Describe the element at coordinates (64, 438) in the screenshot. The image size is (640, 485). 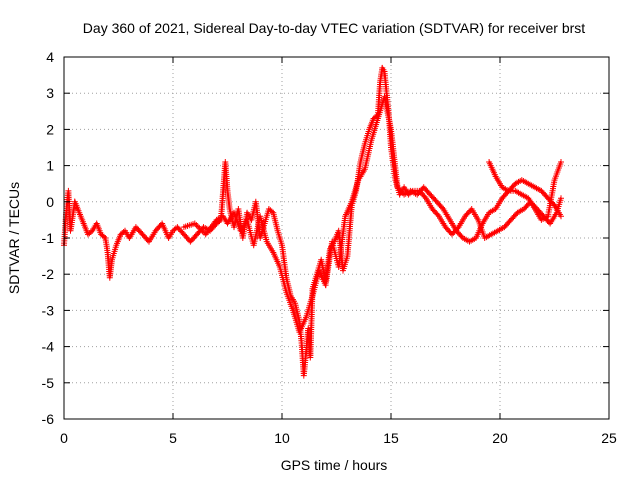
I see `x-tick-label: 0` at that location.